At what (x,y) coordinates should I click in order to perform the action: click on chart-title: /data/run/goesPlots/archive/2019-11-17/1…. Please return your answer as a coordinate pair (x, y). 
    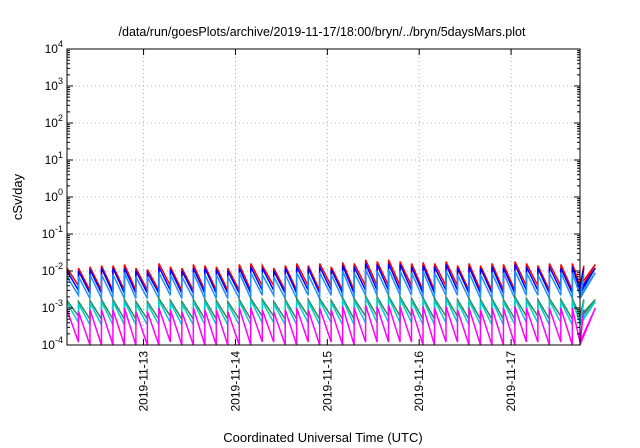
    Looking at the image, I should click on (322, 32).